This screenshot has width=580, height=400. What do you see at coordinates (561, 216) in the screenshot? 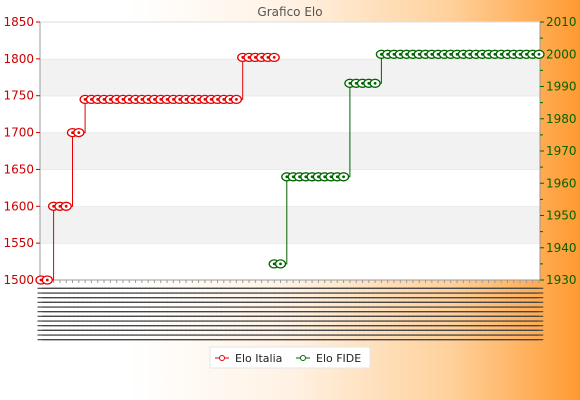
I see `right-tick-label: 1950` at bounding box center [561, 216].